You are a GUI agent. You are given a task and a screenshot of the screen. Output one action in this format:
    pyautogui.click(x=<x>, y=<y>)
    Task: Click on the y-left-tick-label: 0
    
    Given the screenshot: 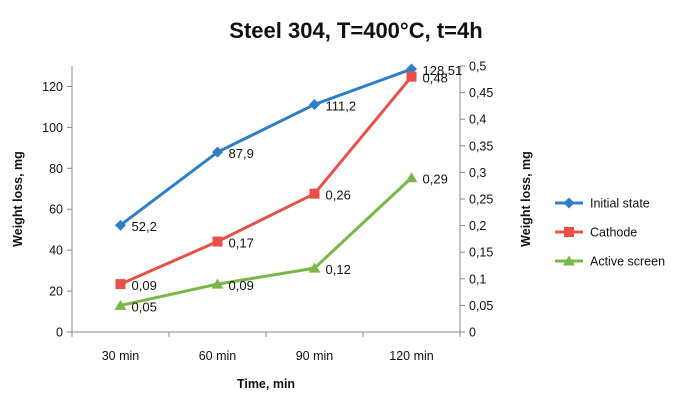 What is the action you would take?
    pyautogui.click(x=59, y=333)
    